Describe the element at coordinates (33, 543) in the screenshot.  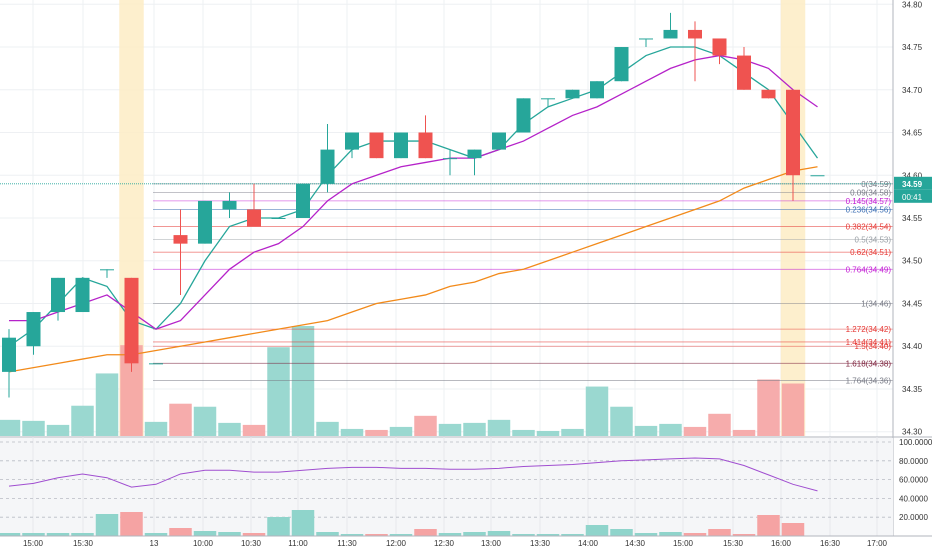
I see `x-tick-label: 15:00` at that location.